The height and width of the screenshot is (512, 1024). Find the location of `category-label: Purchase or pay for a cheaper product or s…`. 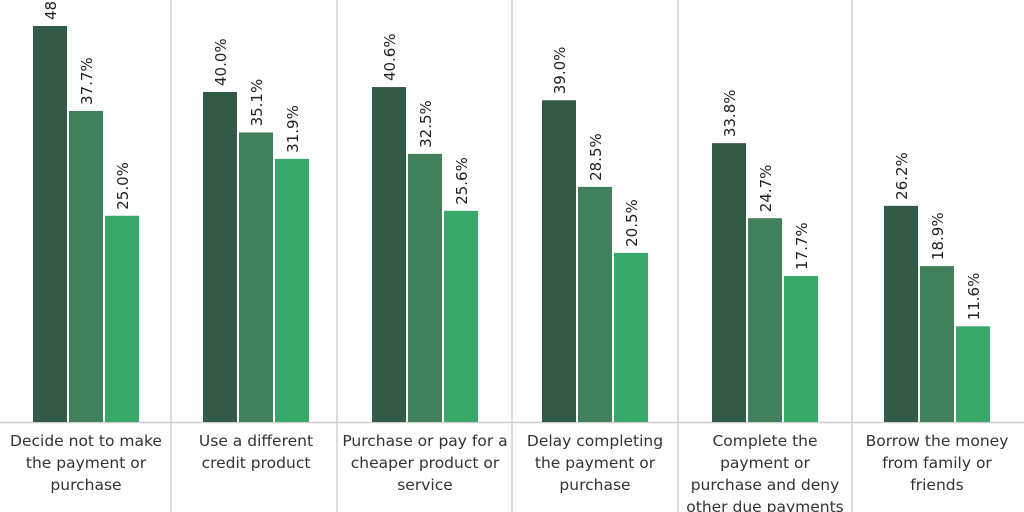

category-label: Purchase or pay for a cheaper product or s… is located at coordinates (424, 463).